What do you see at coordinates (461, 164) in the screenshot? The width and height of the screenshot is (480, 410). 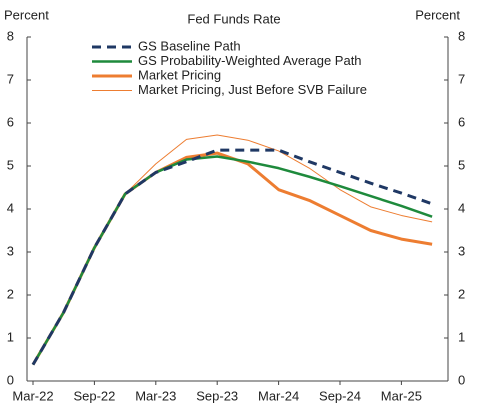 I see `y2-tick-label: 5` at bounding box center [461, 164].